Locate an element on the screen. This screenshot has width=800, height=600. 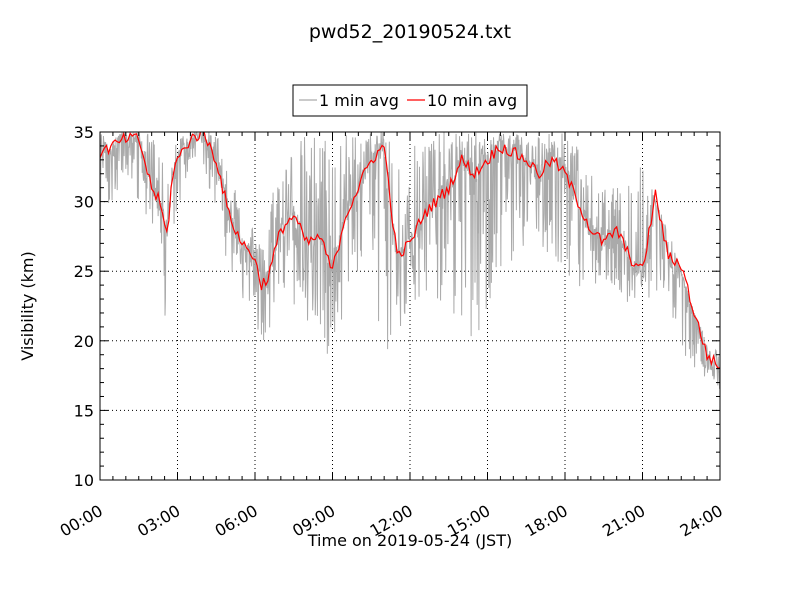
y-tick-label: 25 is located at coordinates (84, 271).